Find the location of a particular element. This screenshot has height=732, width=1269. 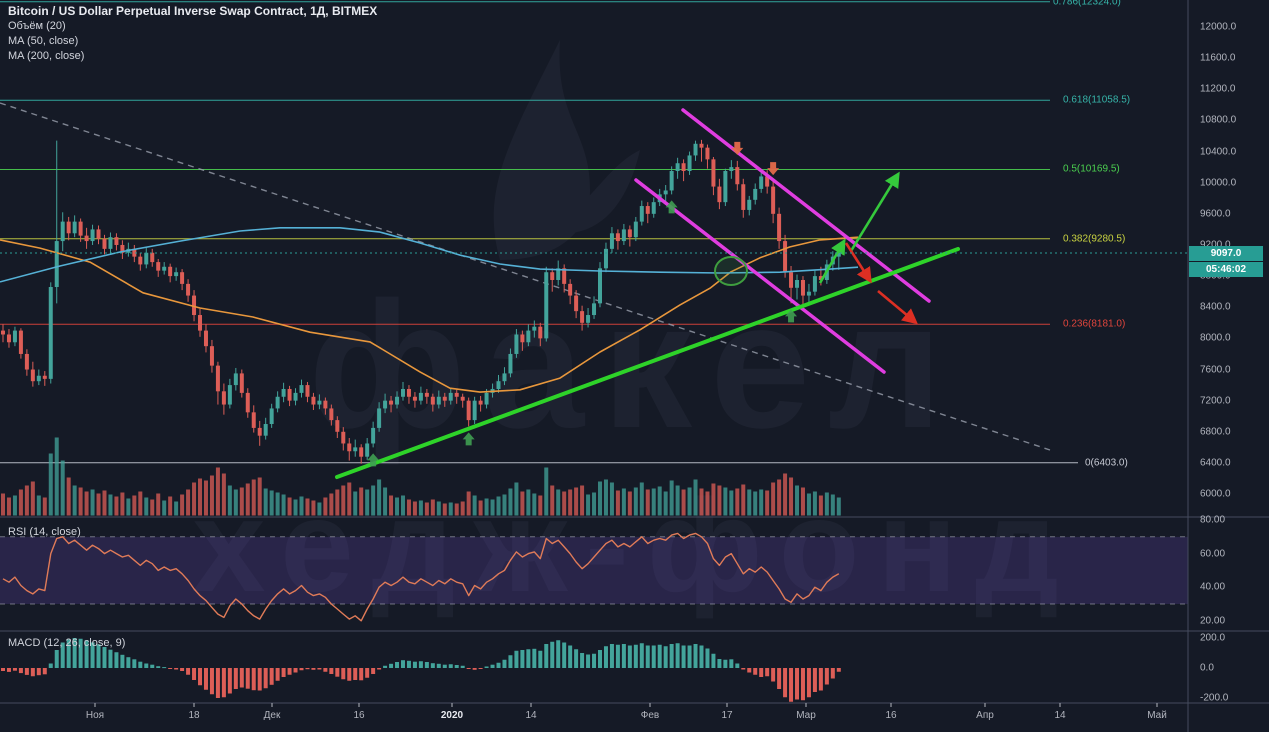

up-arrow-marker is located at coordinates (373, 460).